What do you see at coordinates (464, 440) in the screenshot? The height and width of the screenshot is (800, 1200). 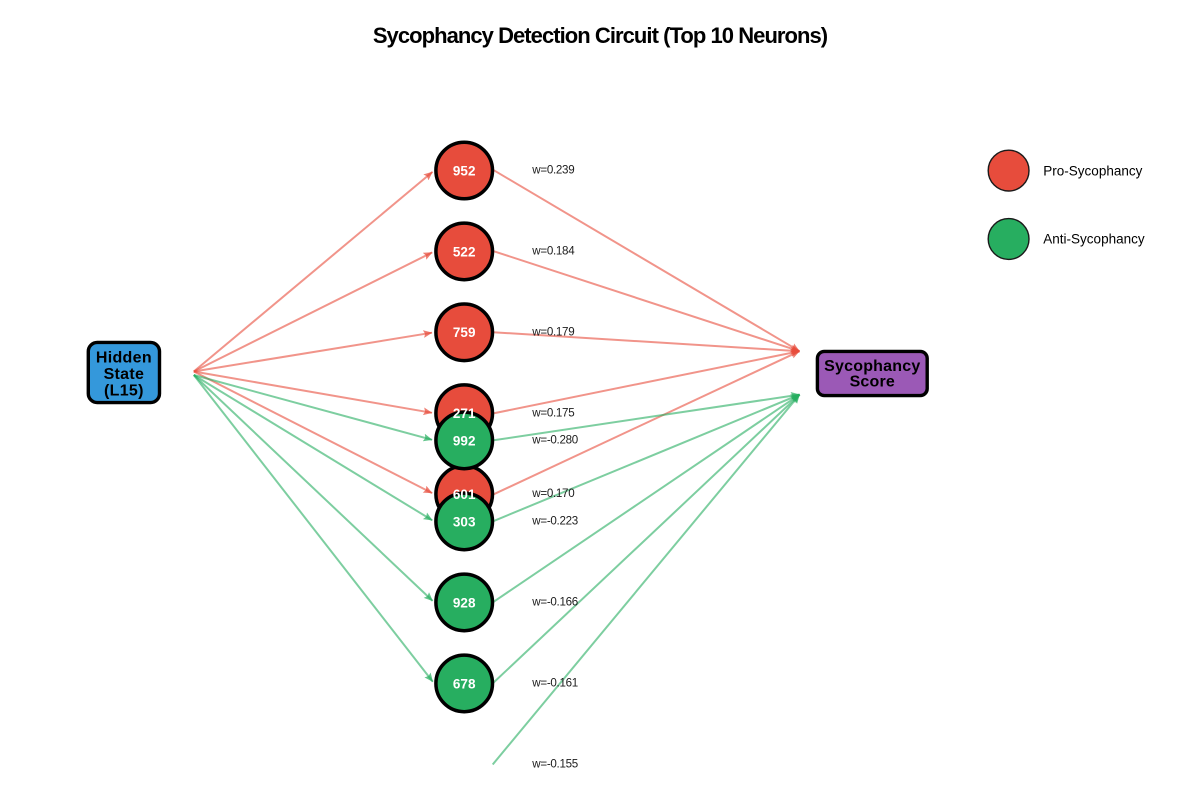 I see `svg-text: 992` at bounding box center [464, 440].